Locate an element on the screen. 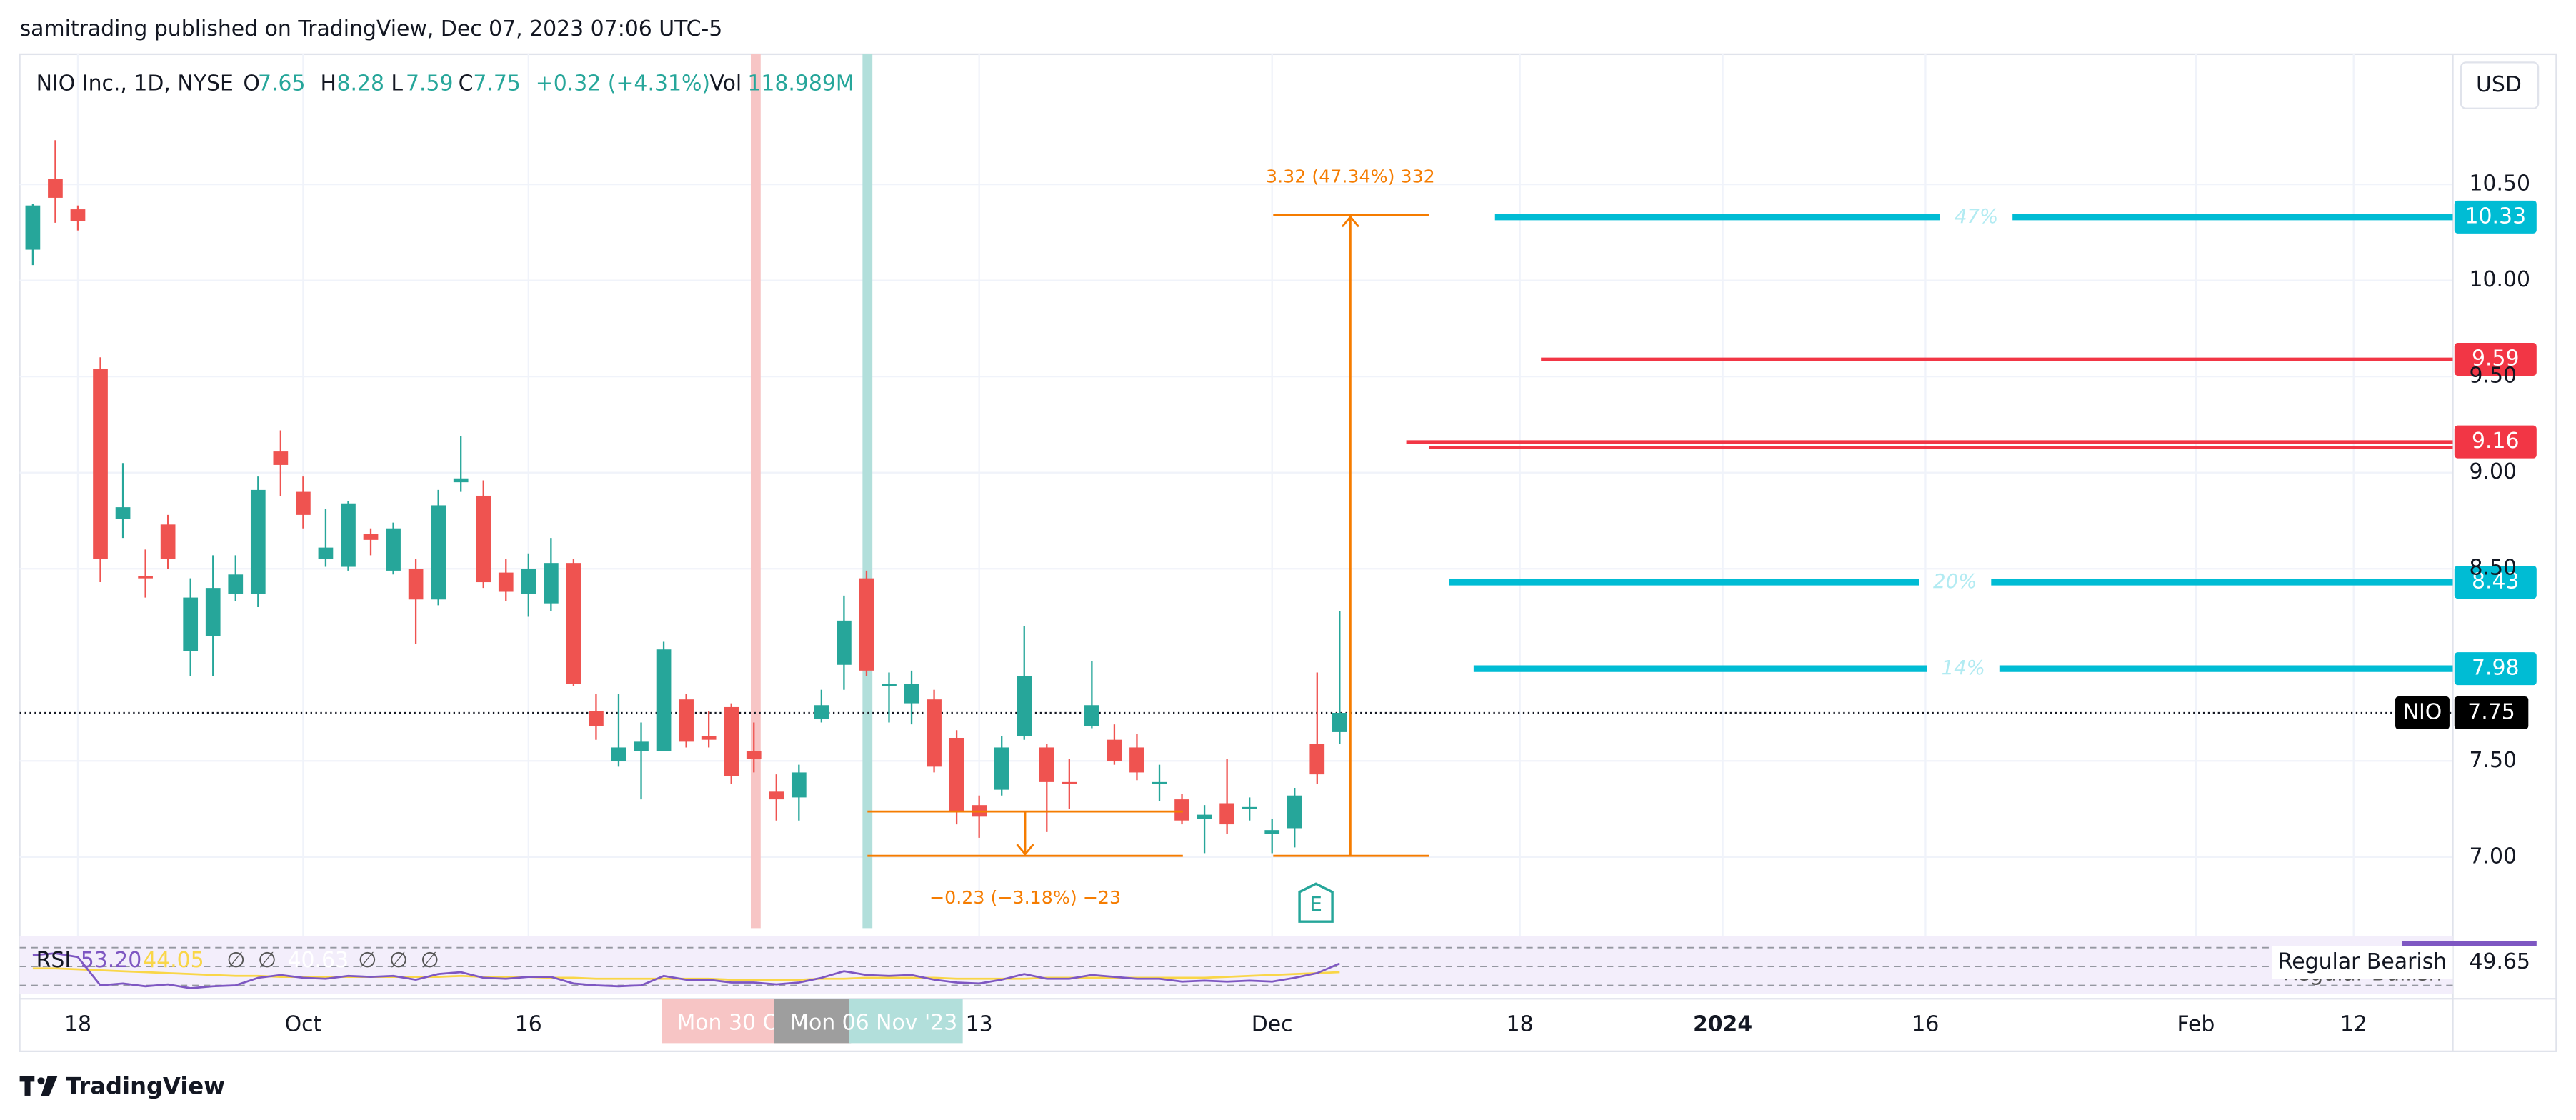  level-text: 20% is located at coordinates (1955, 581).